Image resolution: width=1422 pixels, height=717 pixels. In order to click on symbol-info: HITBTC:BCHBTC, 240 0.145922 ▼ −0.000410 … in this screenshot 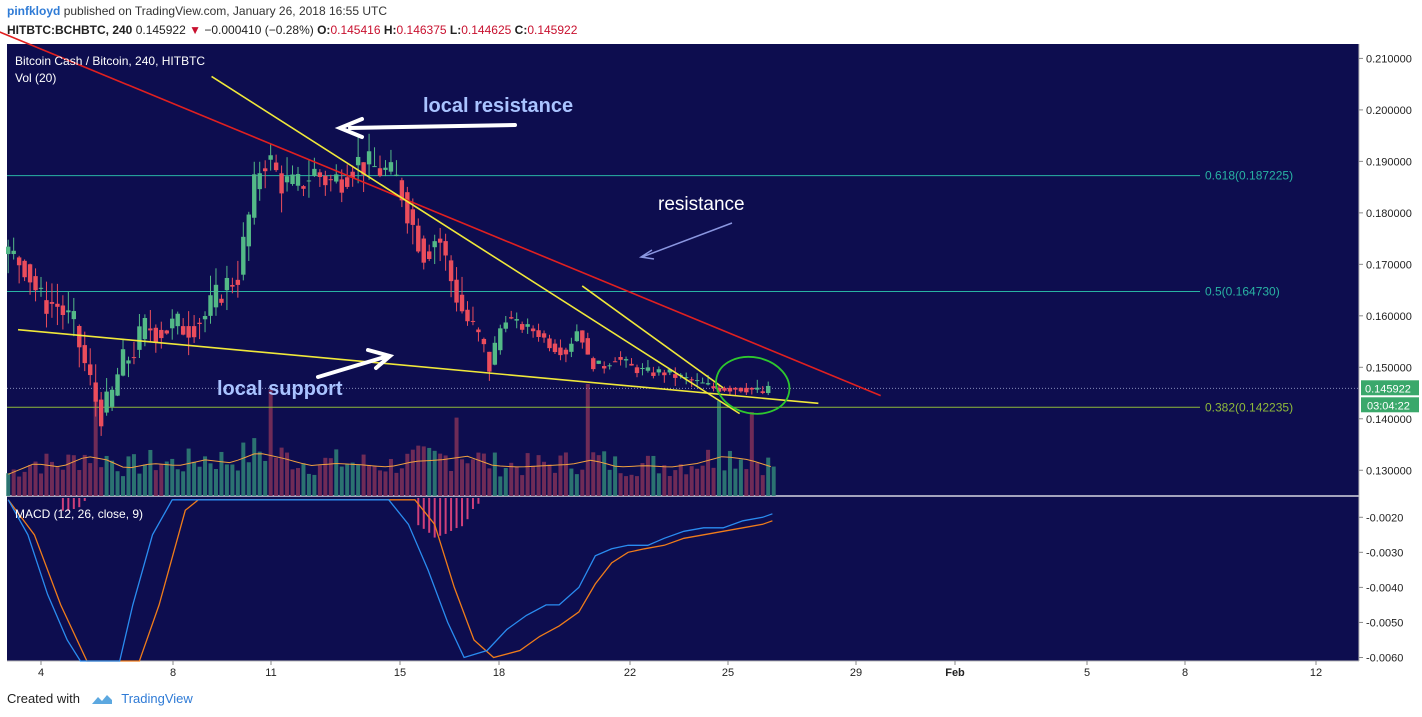, I will do `click(292, 30)`.